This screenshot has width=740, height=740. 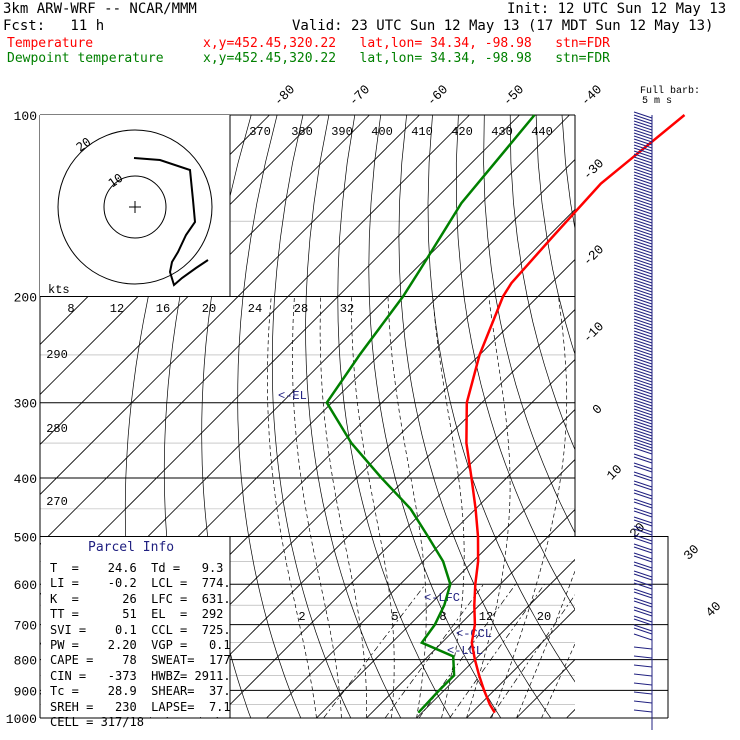 I want to click on hodograph-speed-label: 16, so click(x=163, y=309).